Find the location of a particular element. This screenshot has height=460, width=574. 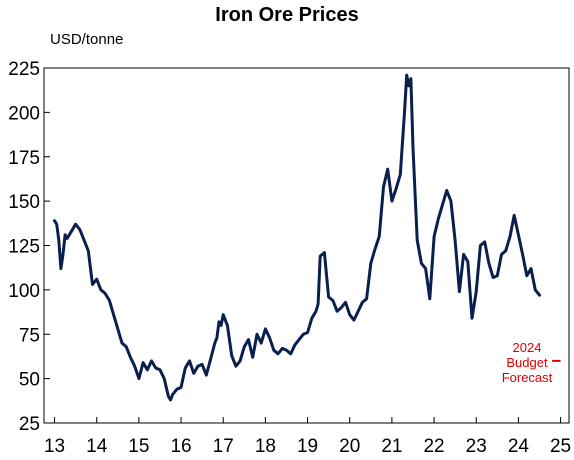

y-tick-label: 75 is located at coordinates (29, 335).